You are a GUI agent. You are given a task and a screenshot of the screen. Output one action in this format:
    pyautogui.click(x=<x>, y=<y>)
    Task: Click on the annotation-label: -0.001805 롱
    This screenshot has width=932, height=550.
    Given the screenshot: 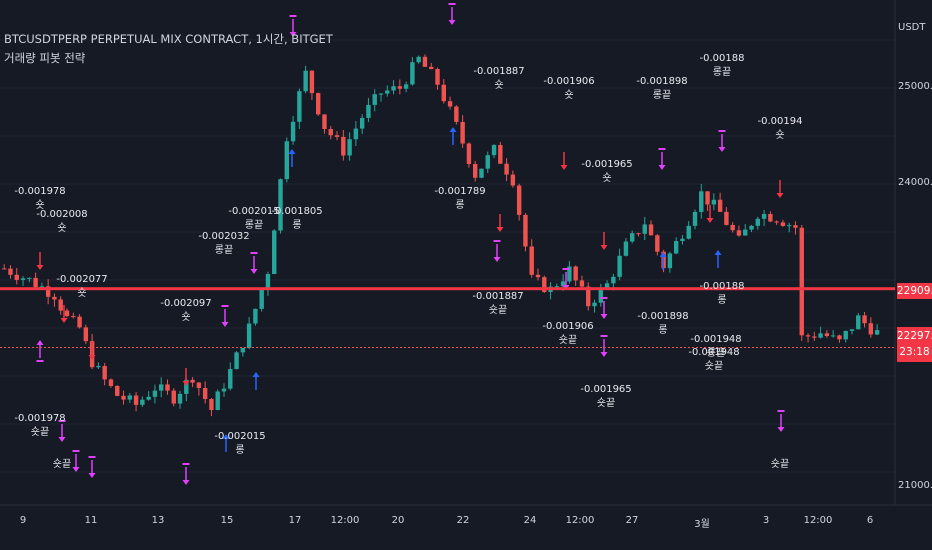 What is the action you would take?
    pyautogui.click(x=296, y=219)
    